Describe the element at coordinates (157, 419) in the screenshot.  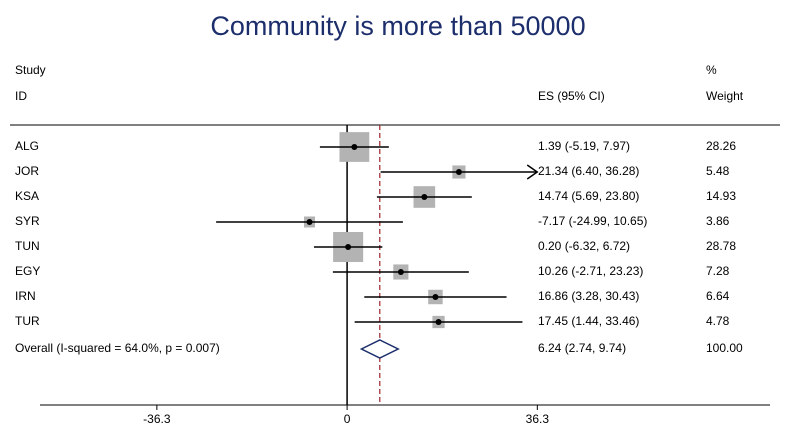
I see `x-tick-label: -36.3` at that location.